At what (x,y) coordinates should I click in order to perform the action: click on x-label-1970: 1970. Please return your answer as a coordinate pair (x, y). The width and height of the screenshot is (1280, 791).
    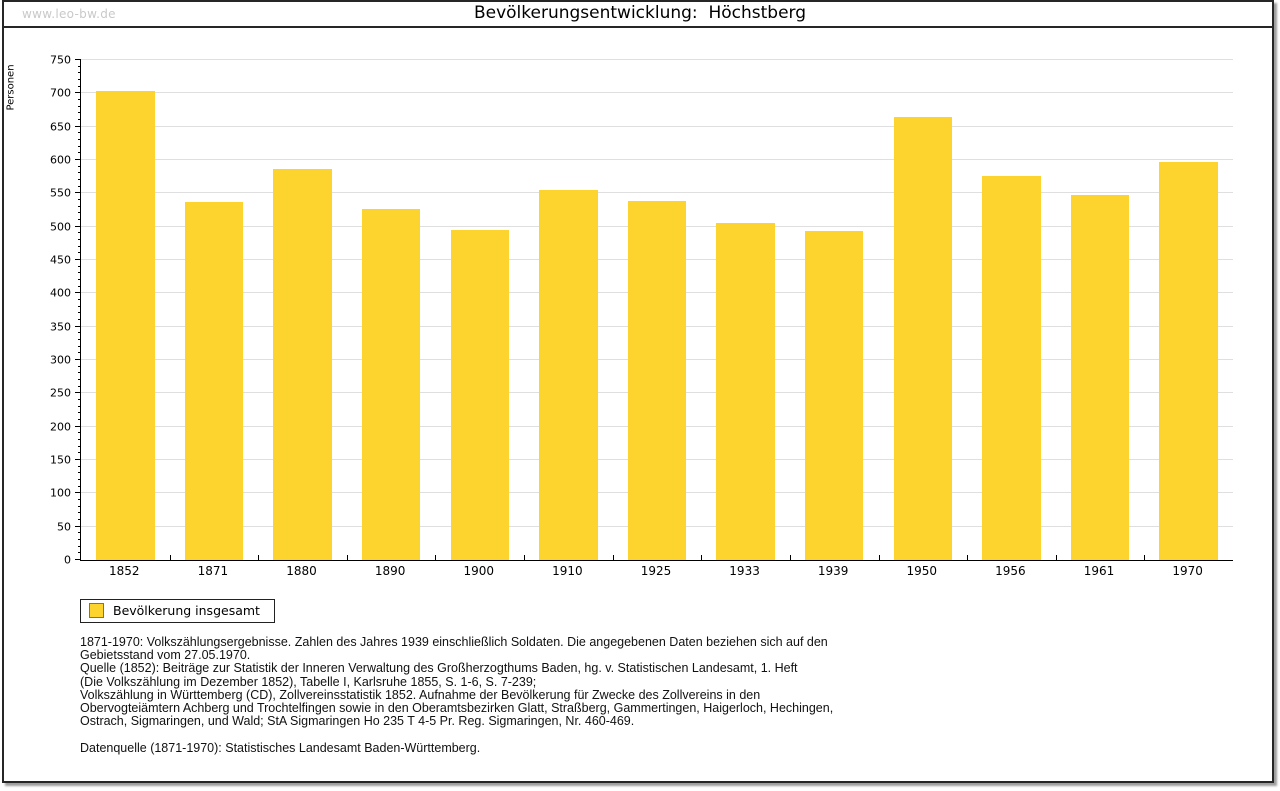
    Looking at the image, I should click on (1187, 571).